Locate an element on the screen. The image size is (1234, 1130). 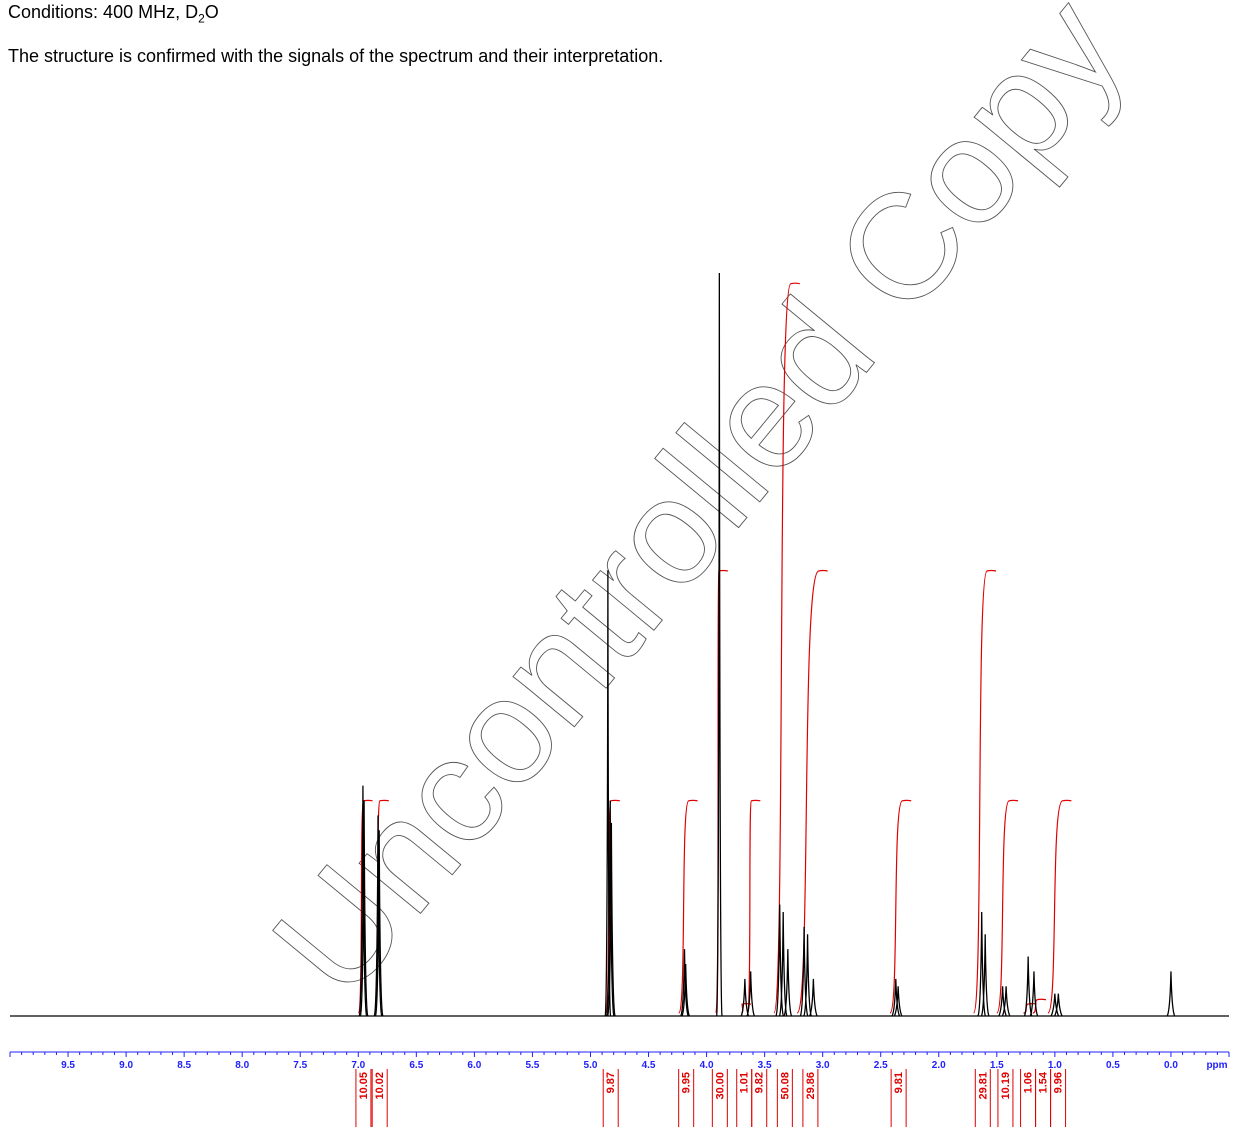
integral-value: 1.01 is located at coordinates (745, 1082).